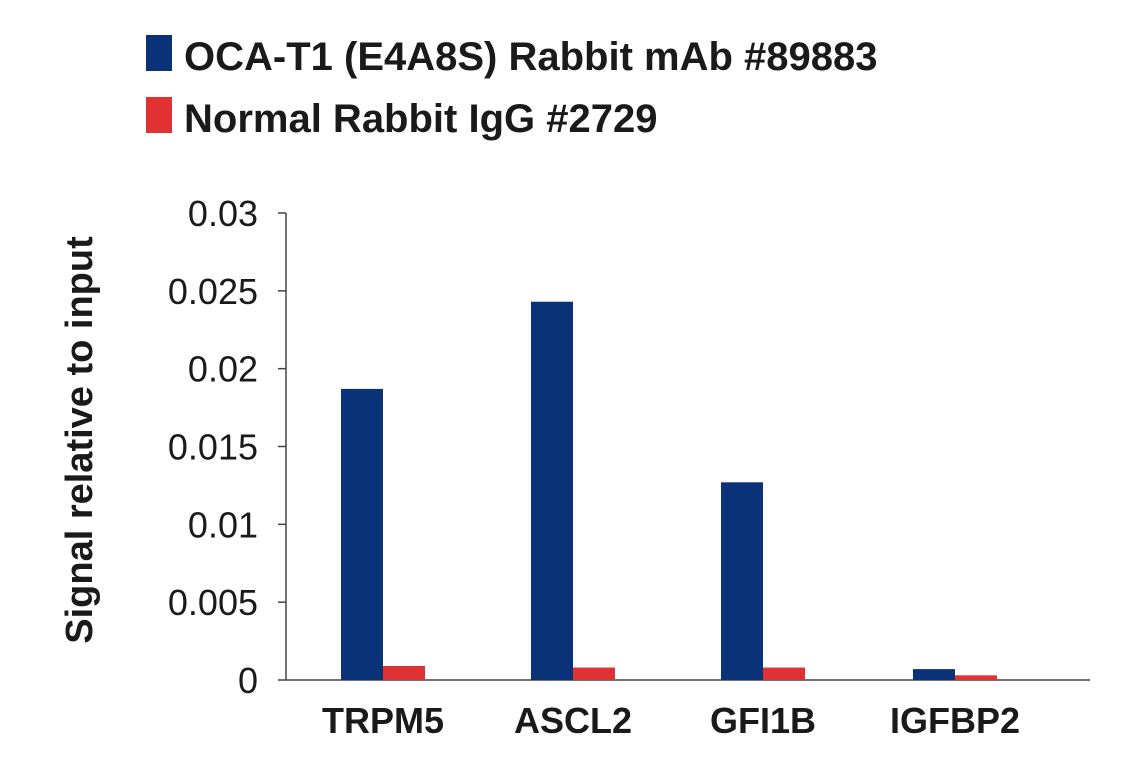 The height and width of the screenshot is (773, 1141). I want to click on y-axis-title: Signal relative to input, so click(80, 440).